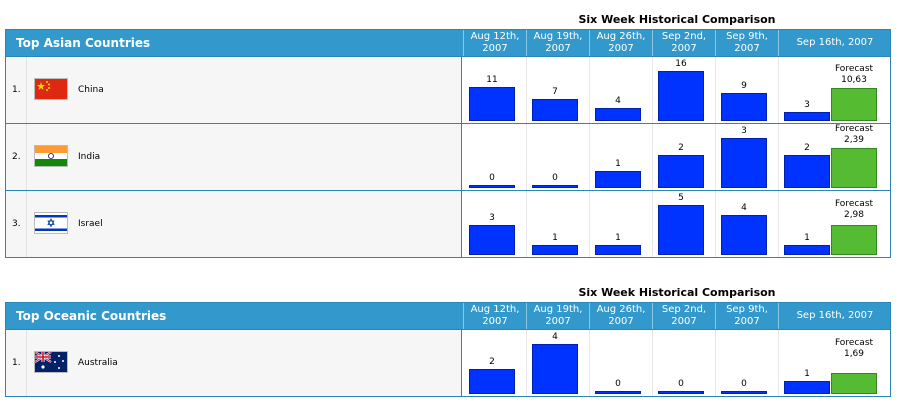 The width and height of the screenshot is (902, 418). I want to click on value-label: 16, so click(681, 64).